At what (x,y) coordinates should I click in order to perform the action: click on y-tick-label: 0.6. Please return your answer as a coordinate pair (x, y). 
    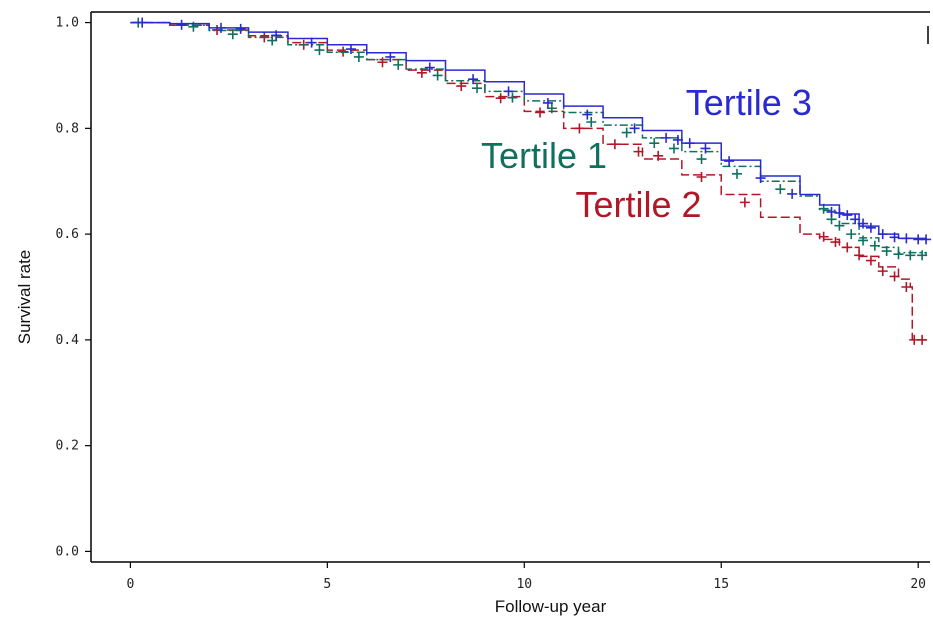
    Looking at the image, I should click on (67, 234).